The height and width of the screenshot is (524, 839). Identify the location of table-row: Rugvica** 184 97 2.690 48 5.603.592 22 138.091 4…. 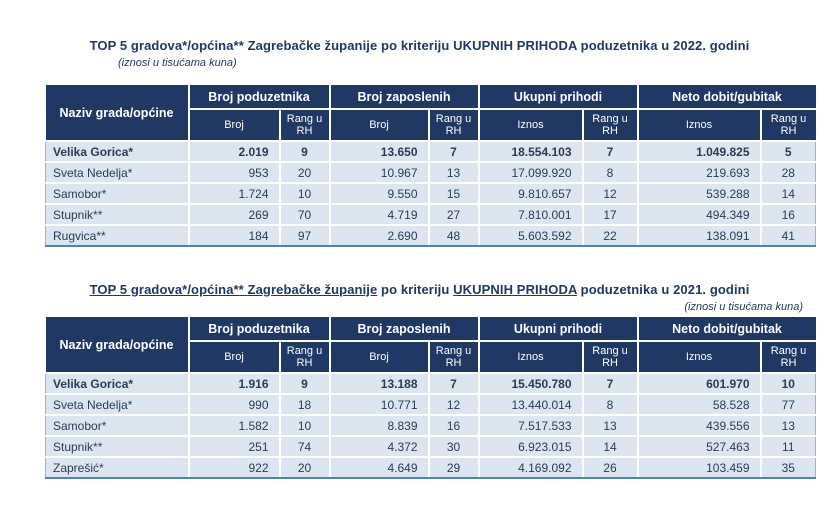
(431, 236).